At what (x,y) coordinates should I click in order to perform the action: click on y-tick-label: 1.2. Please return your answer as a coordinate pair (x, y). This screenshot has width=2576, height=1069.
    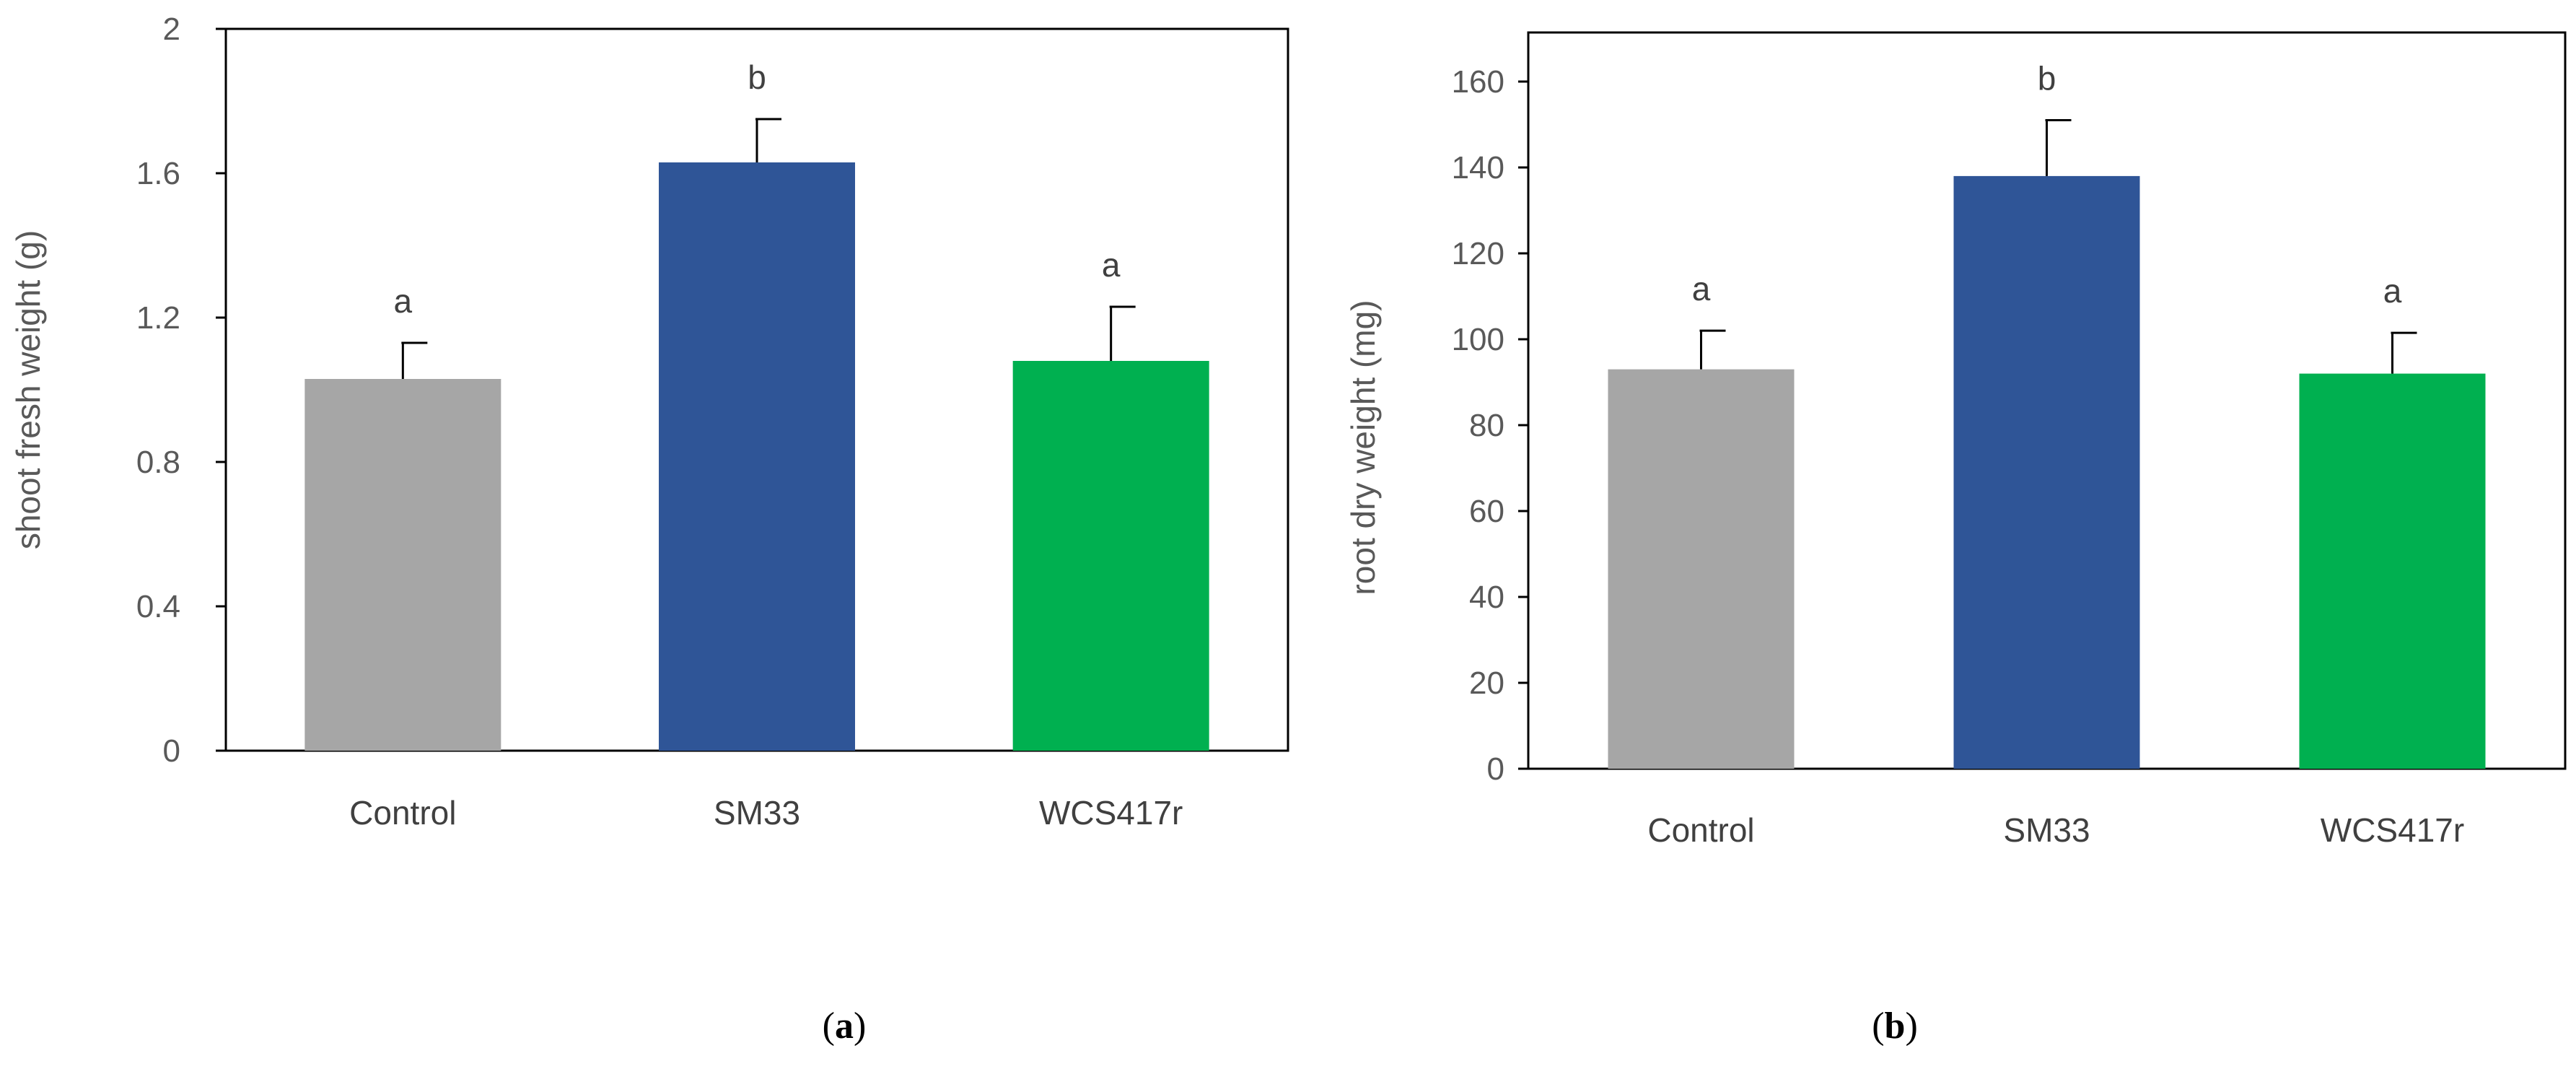
    Looking at the image, I should click on (158, 318).